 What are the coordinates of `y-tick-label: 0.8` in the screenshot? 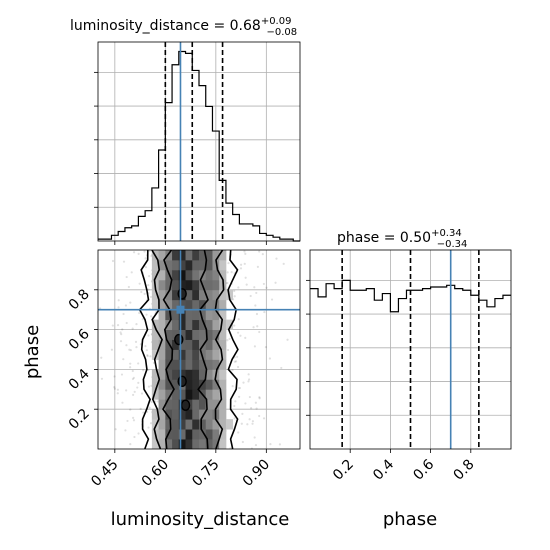 It's located at (79, 299).